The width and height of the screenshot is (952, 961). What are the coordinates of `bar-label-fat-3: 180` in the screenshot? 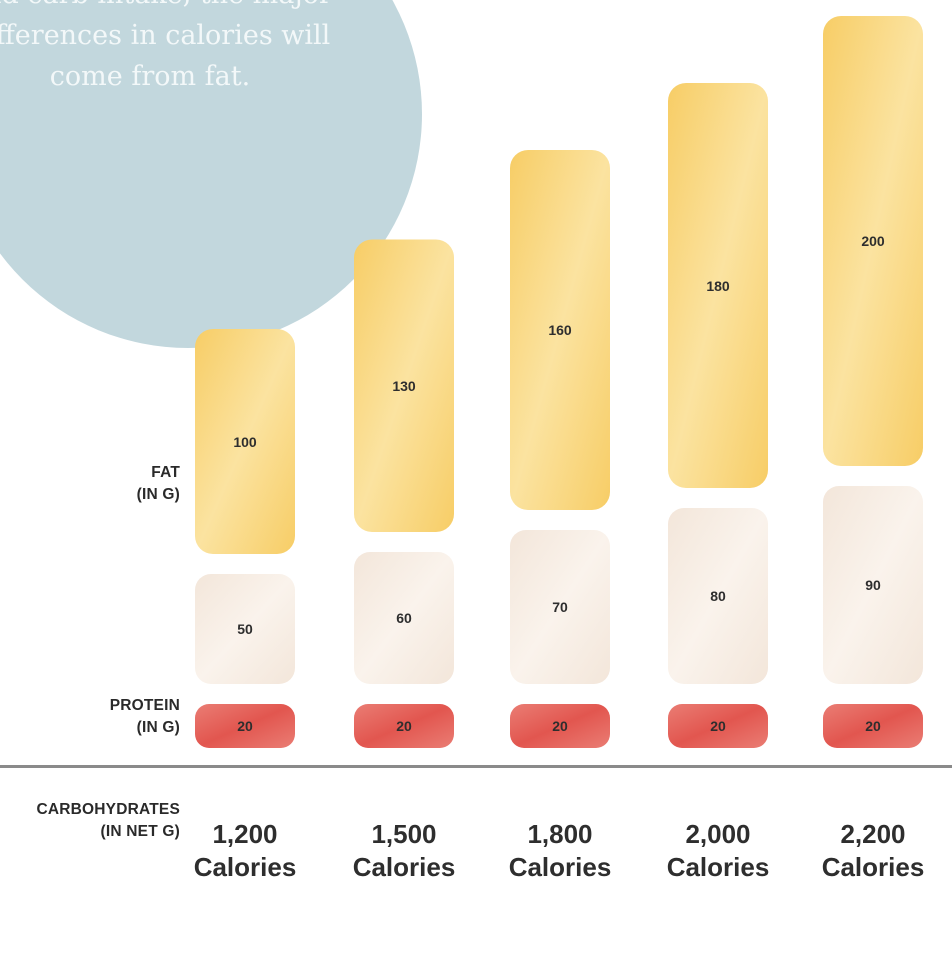 It's located at (718, 285).